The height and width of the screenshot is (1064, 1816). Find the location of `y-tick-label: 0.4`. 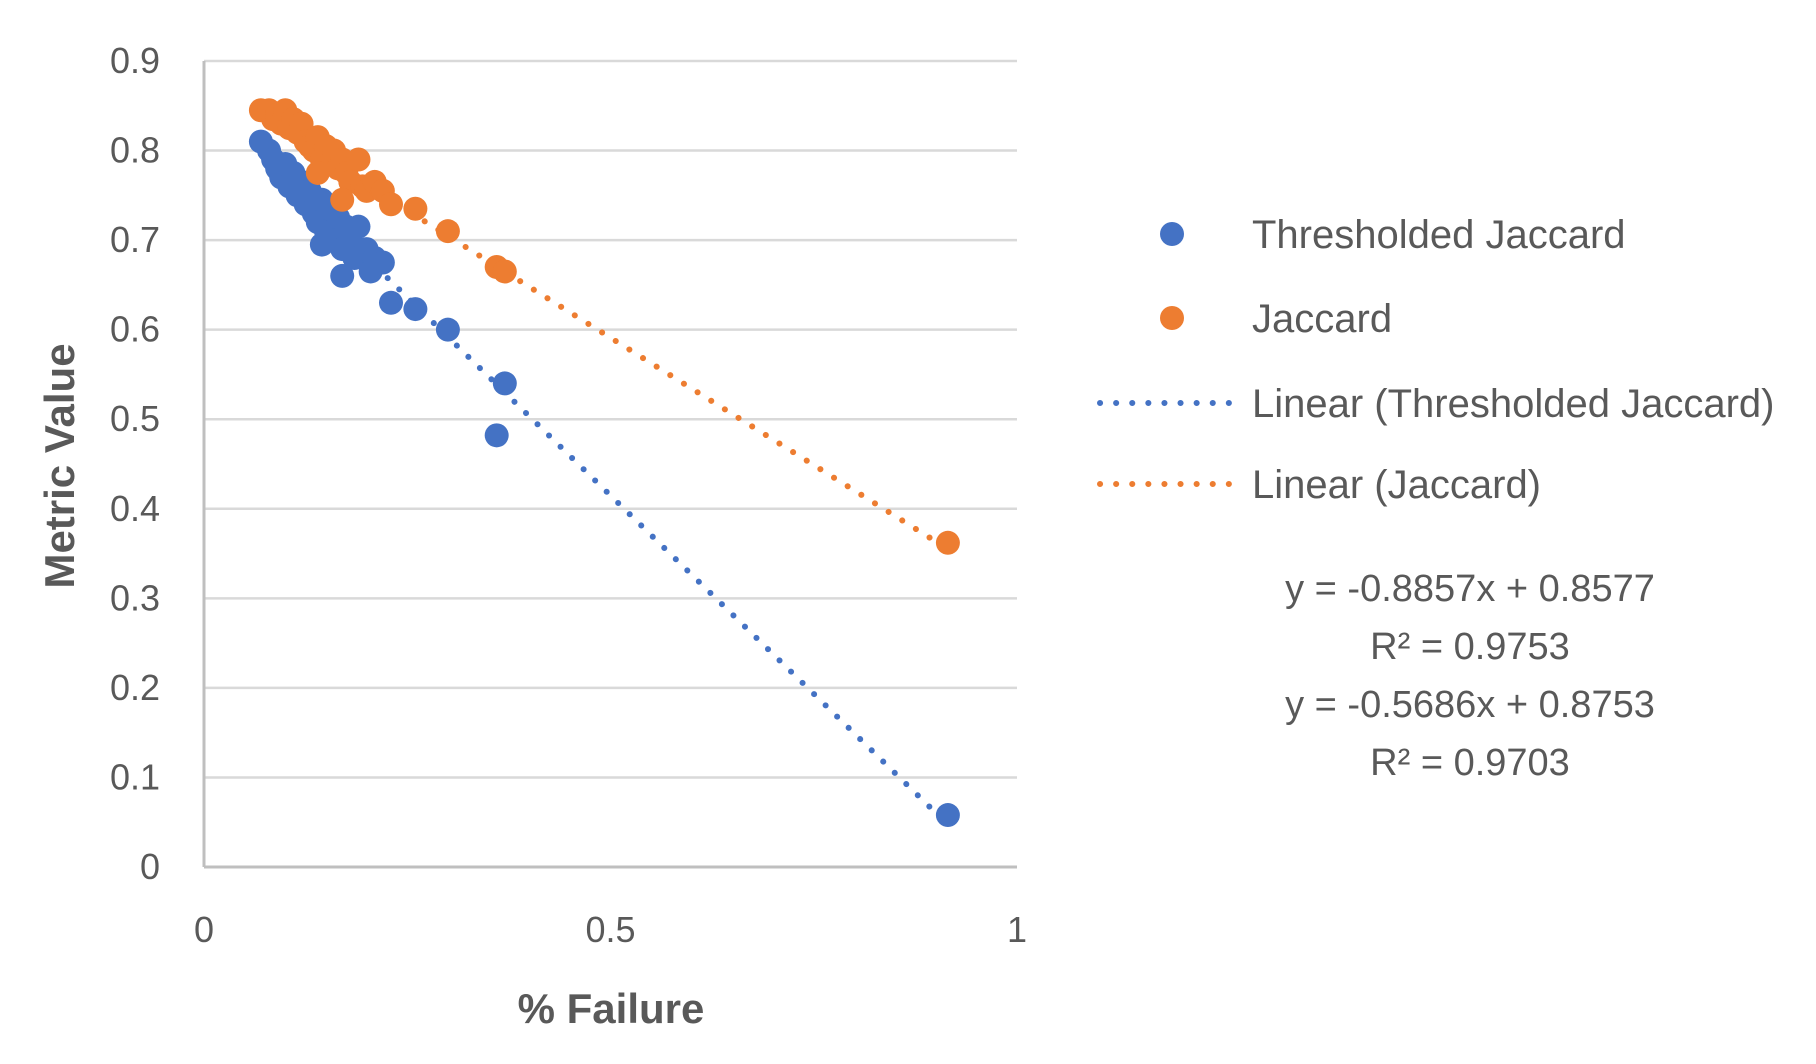

y-tick-label: 0.4 is located at coordinates (135, 508).